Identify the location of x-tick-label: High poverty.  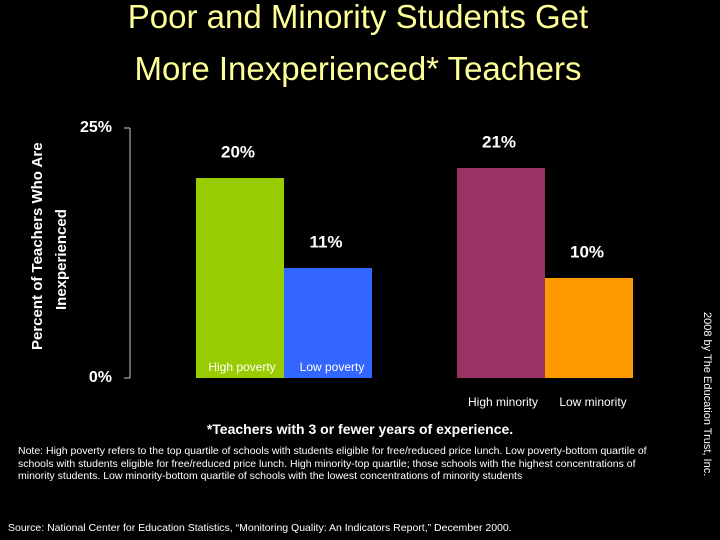
(241, 367).